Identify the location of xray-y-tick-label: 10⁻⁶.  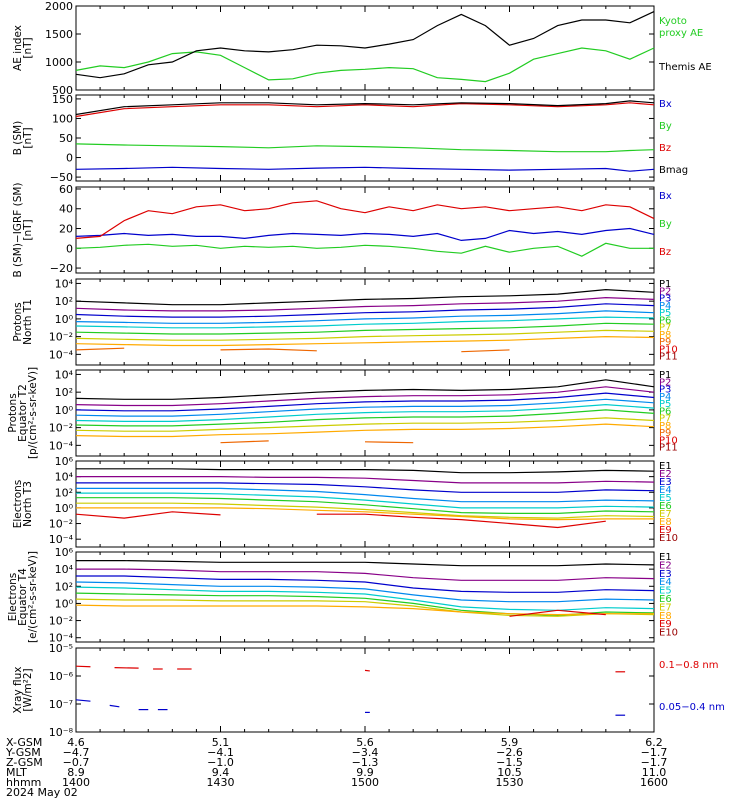
(61, 676).